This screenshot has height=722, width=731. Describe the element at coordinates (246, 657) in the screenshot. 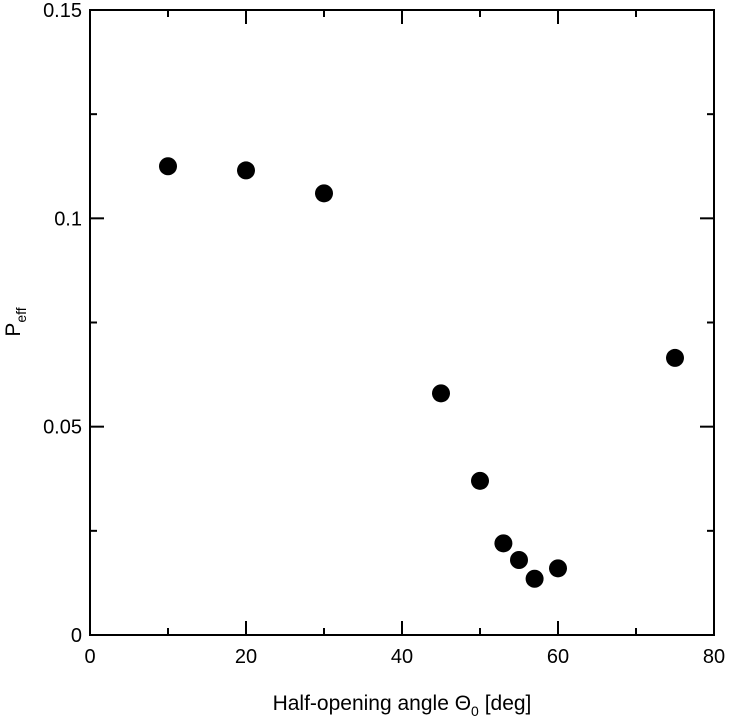

I see `x-tick-label: 20` at that location.